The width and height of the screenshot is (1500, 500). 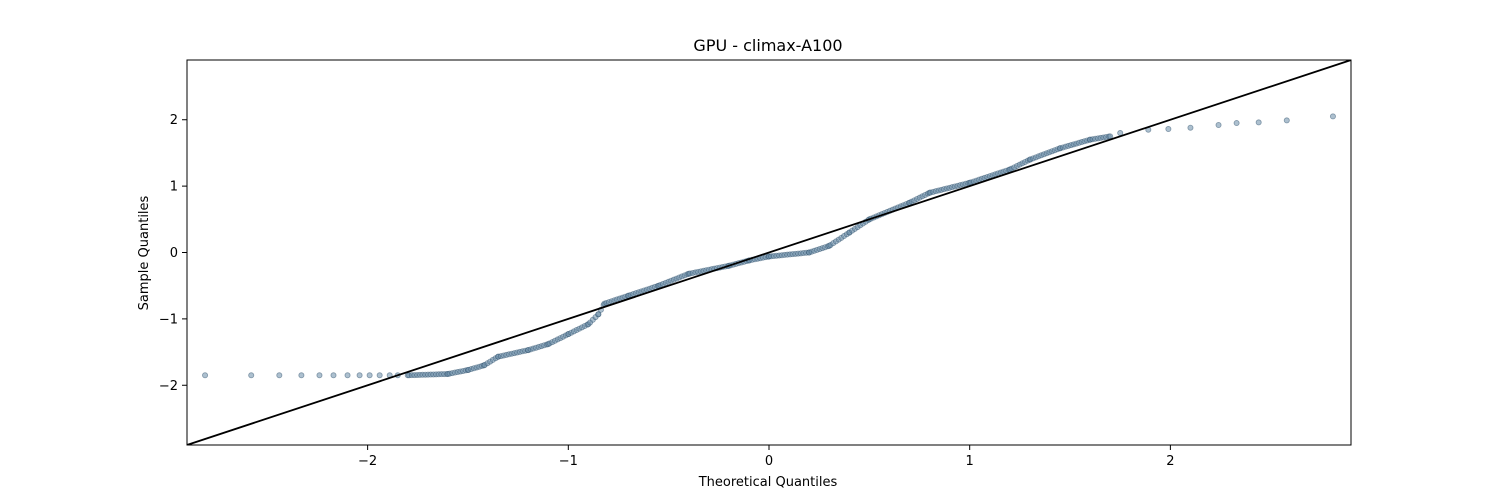 I want to click on y-tick-label: −1, so click(x=168, y=319).